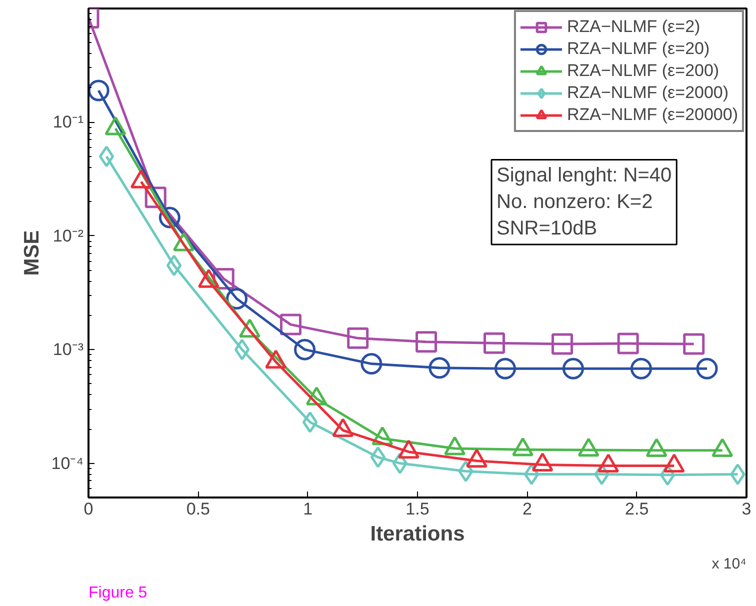 This screenshot has width=756, height=606. Describe the element at coordinates (198, 509) in the screenshot. I see `x-tick-label: 0.5` at that location.